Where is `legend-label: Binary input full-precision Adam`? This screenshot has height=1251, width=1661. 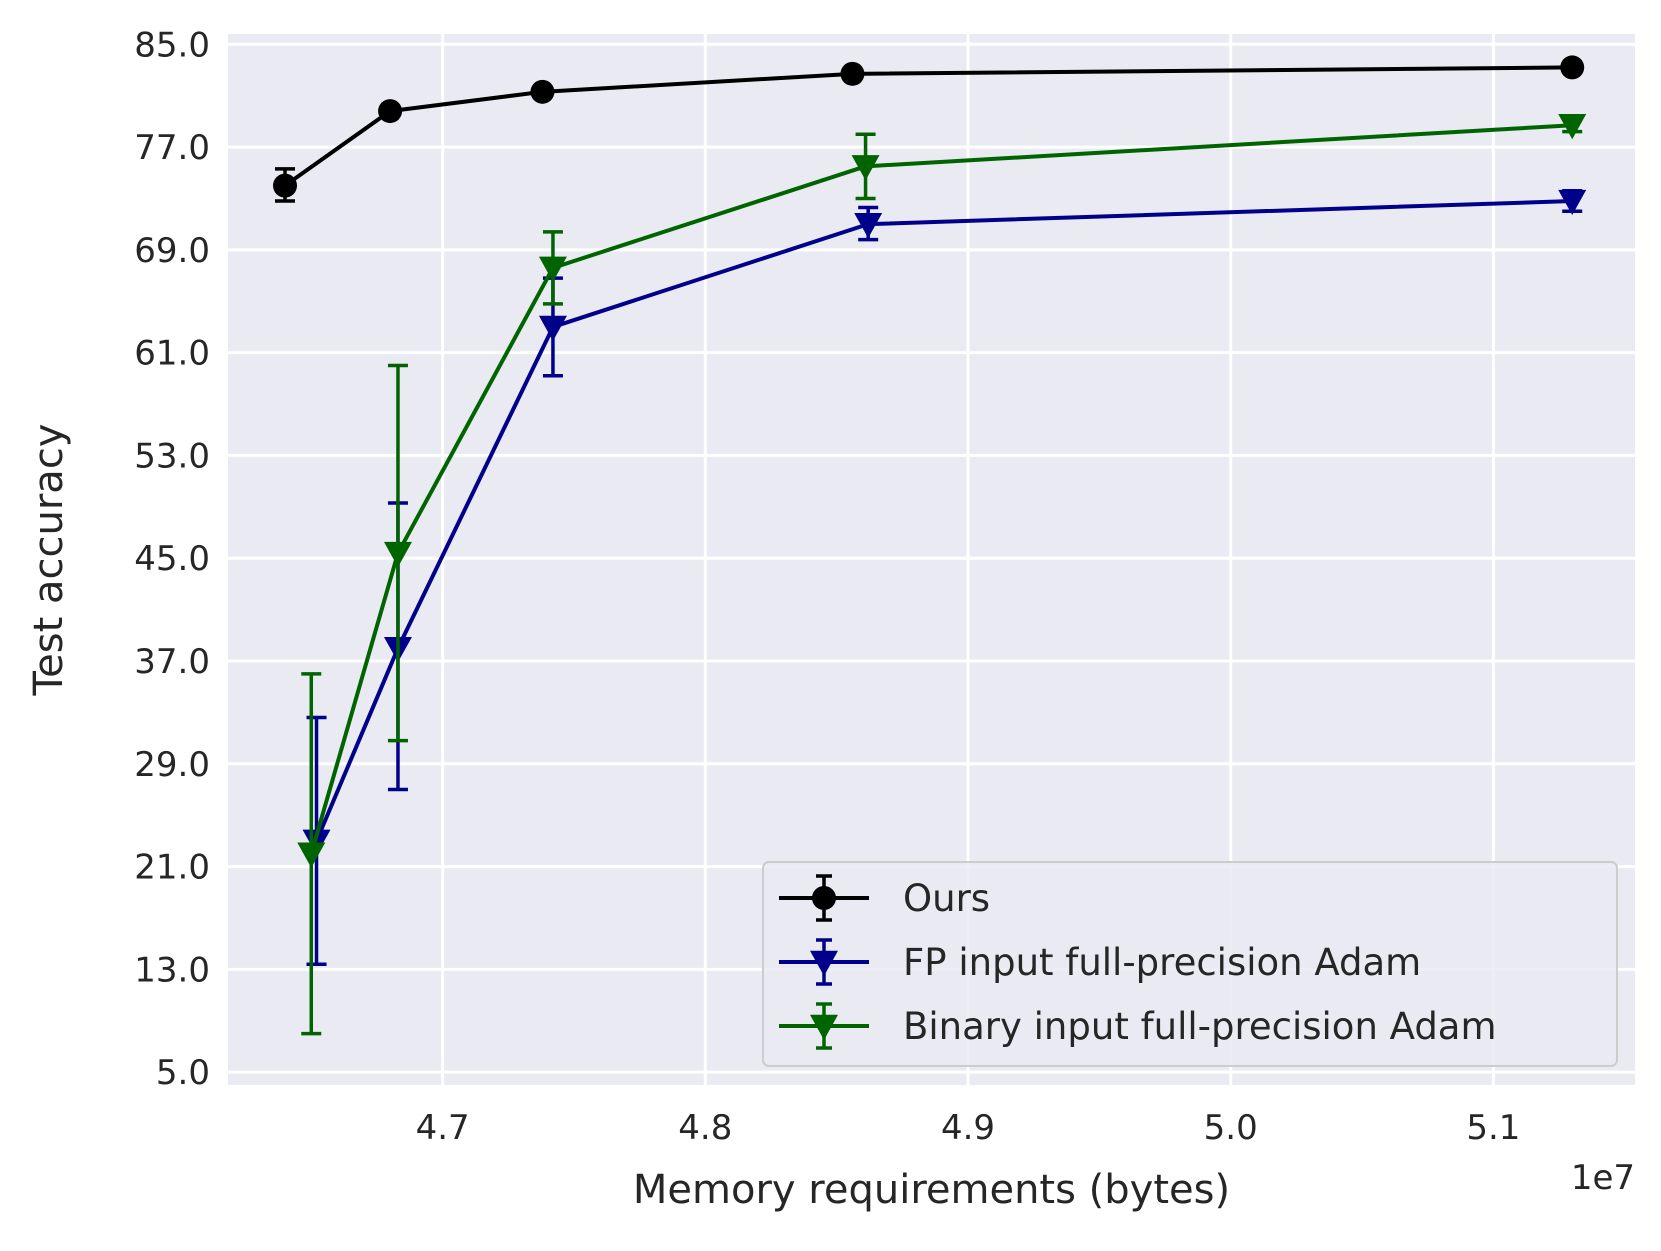
legend-label: Binary input full-precision Adam is located at coordinates (1200, 1026).